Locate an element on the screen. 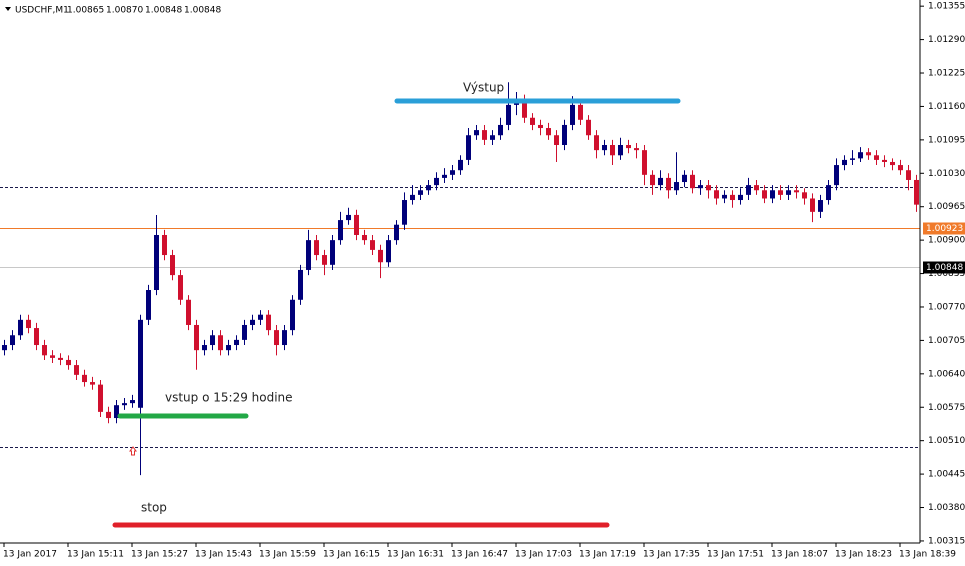  header-price: 1.00870 is located at coordinates (124, 11).